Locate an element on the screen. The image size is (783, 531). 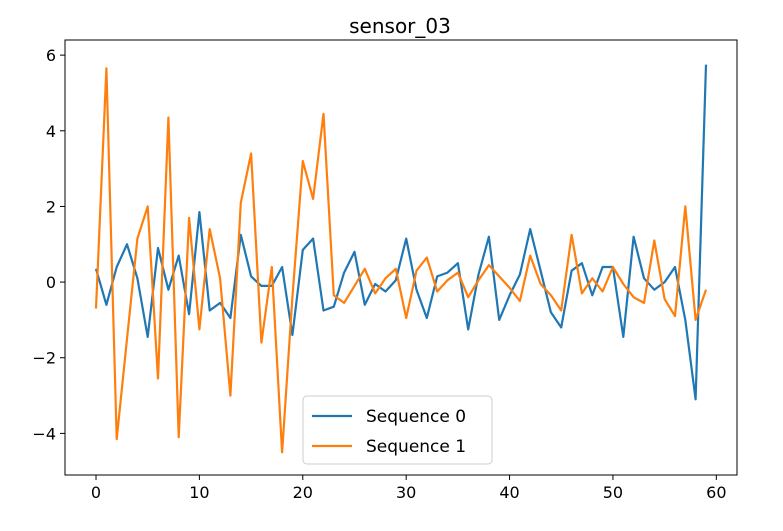
x-tick-label: 50 is located at coordinates (613, 492).